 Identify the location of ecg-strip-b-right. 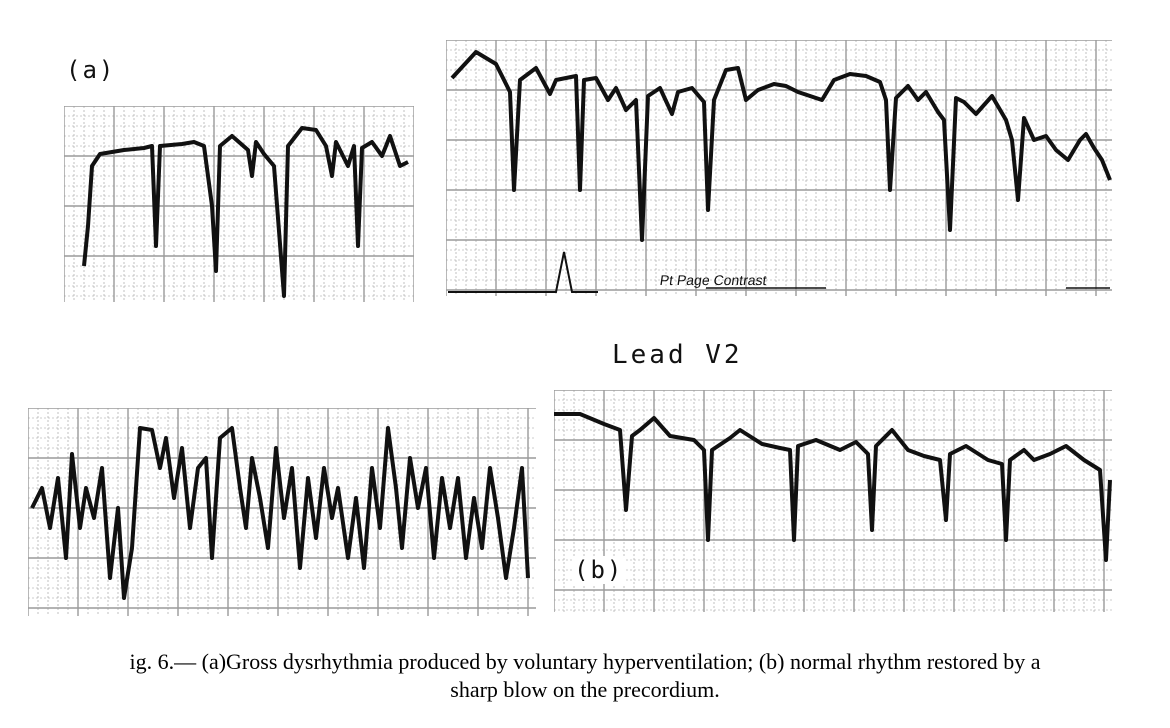
(833, 501).